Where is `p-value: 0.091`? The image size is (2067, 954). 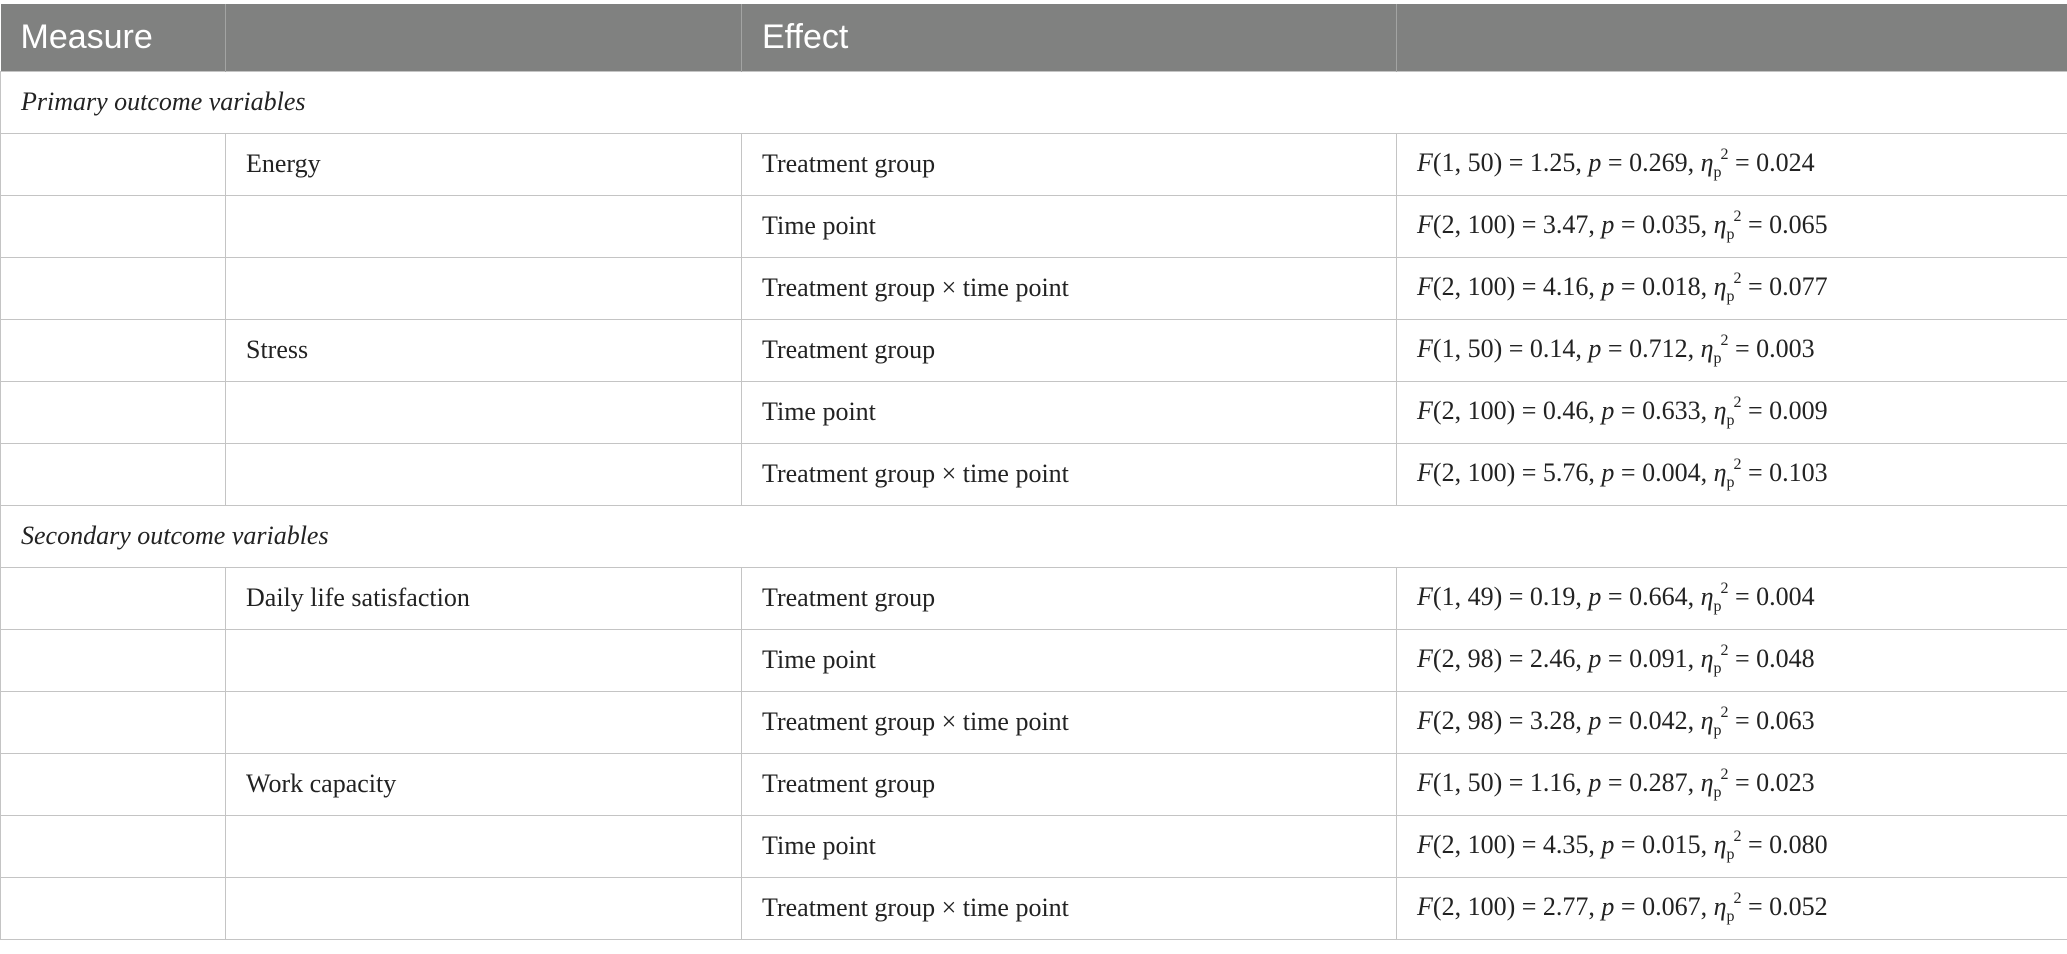 p-value: 0.091 is located at coordinates (1658, 658).